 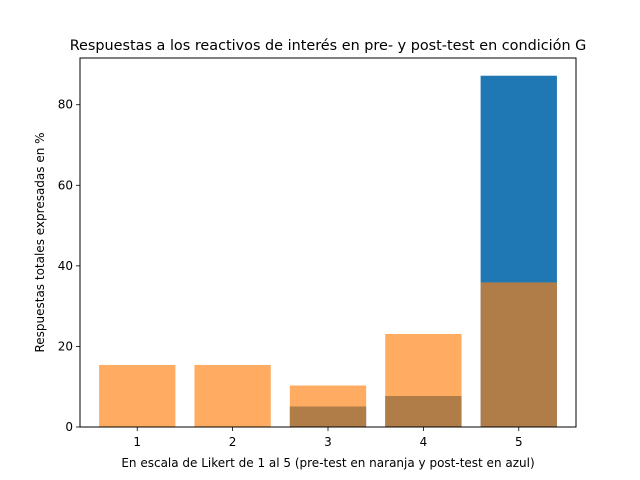 I want to click on y-axis: 0 20 40 60 80, so click(x=69, y=266).